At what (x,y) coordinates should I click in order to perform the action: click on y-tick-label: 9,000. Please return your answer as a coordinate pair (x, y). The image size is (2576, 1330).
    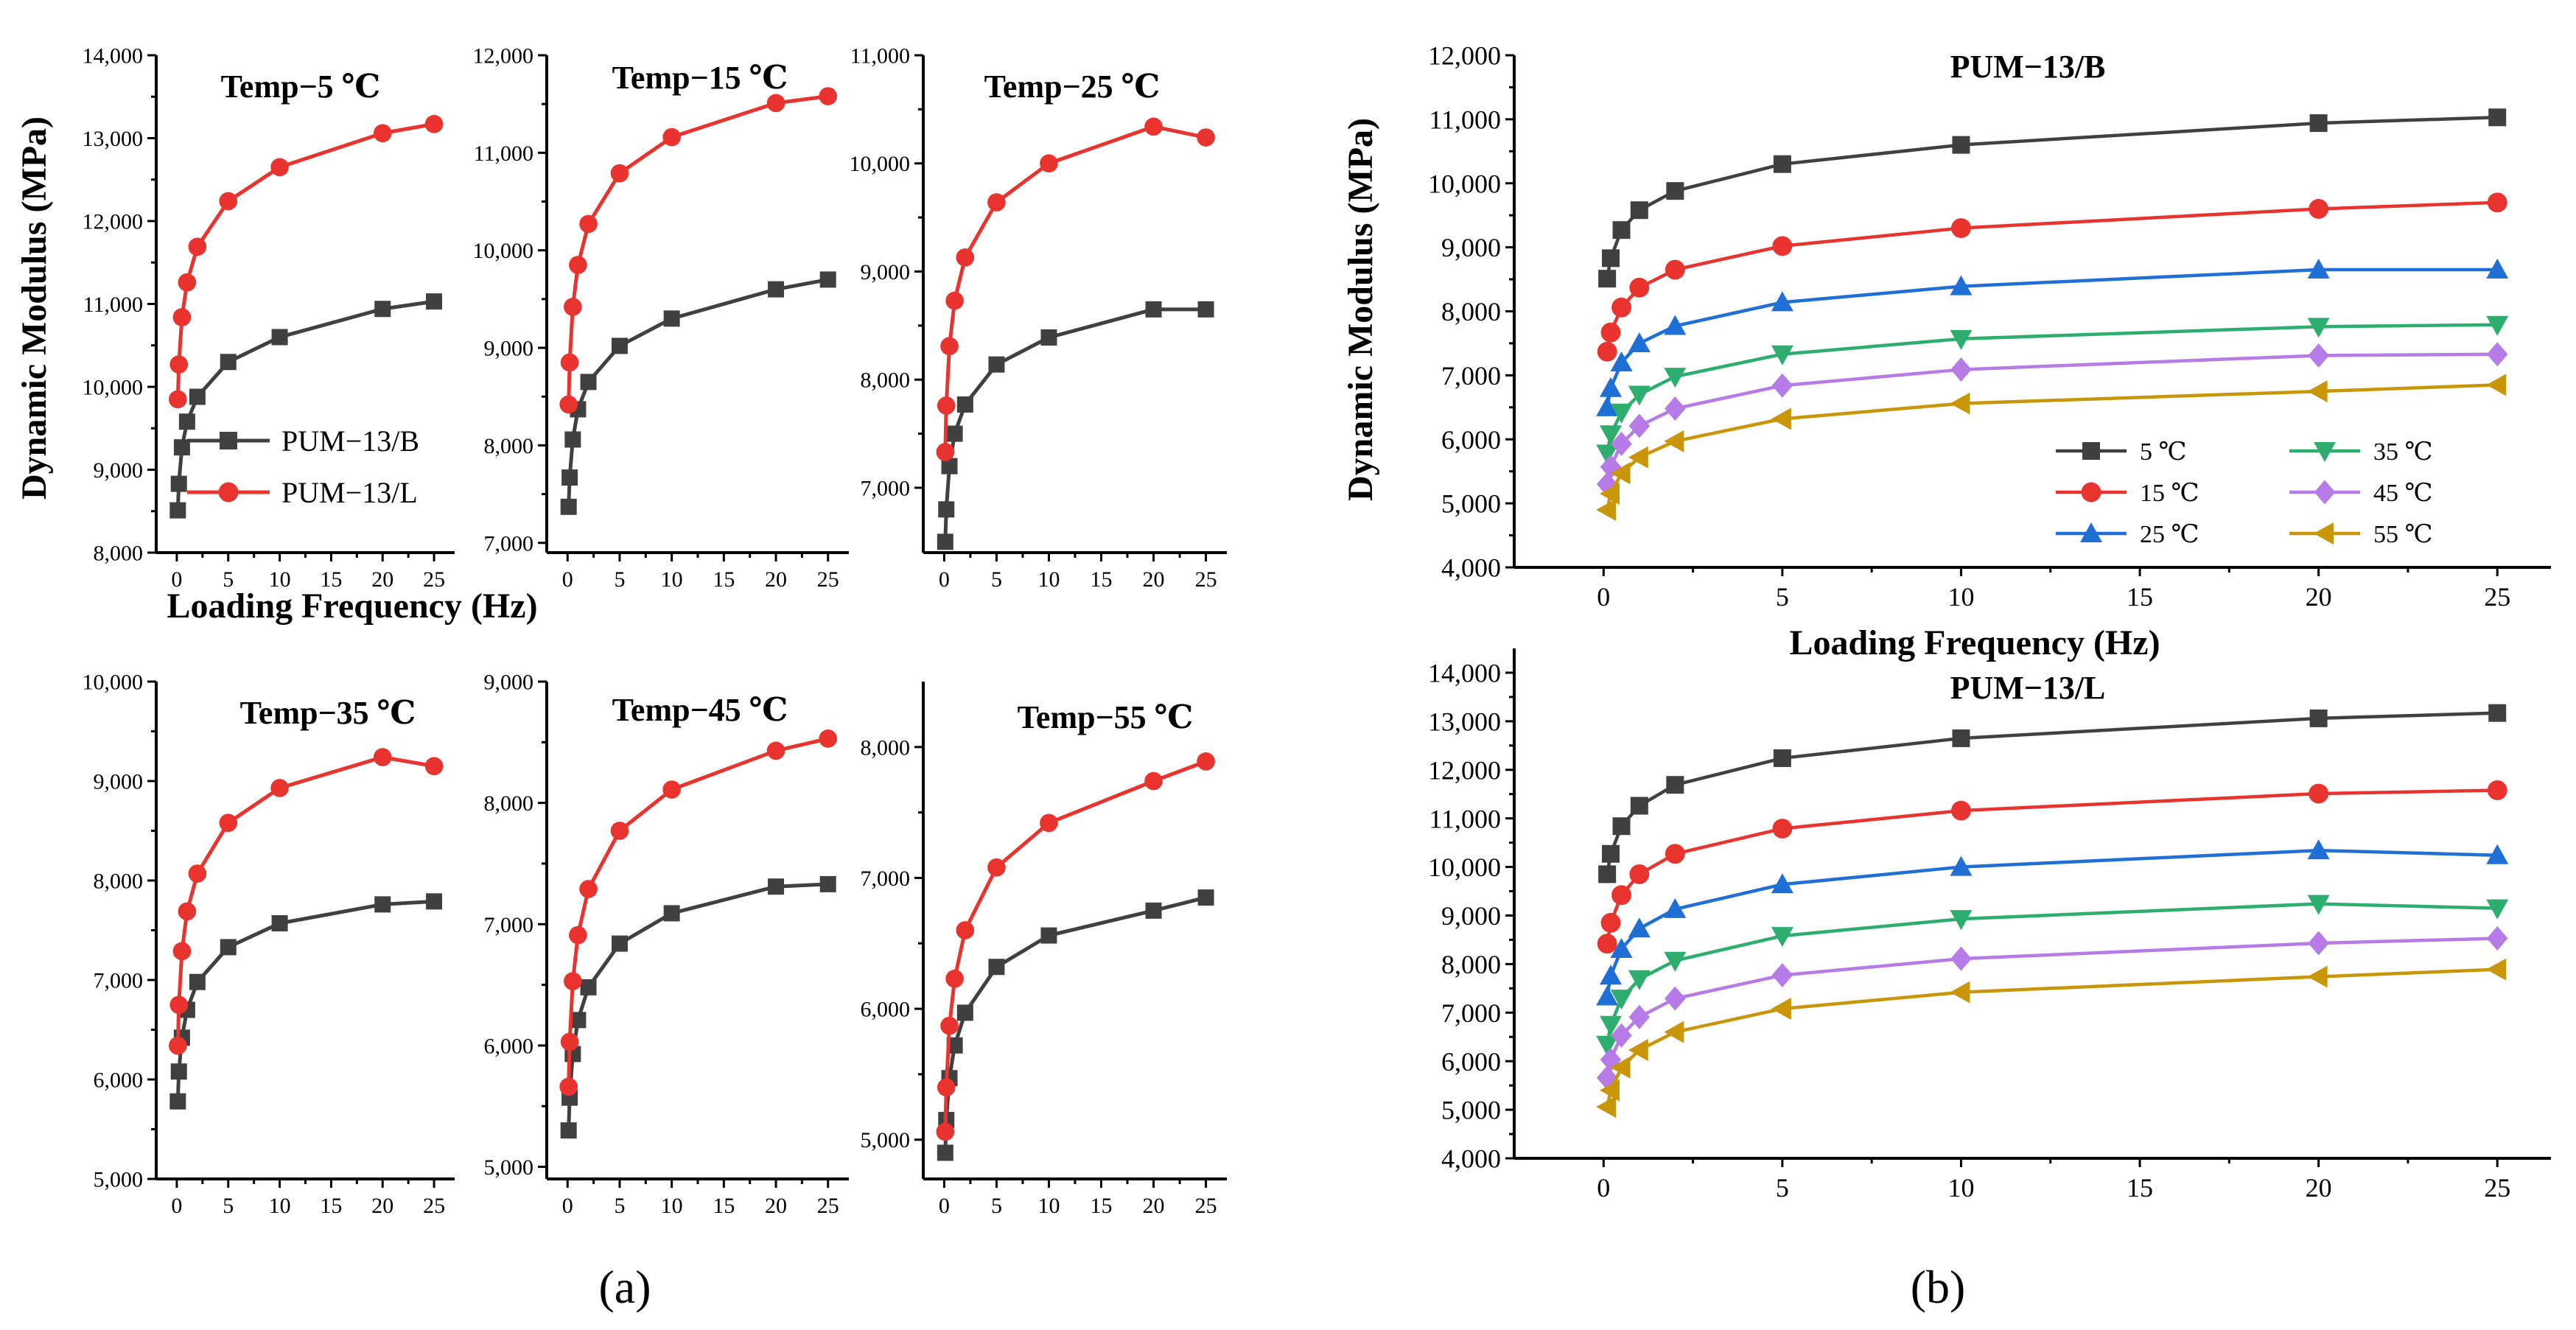
    Looking at the image, I should click on (509, 683).